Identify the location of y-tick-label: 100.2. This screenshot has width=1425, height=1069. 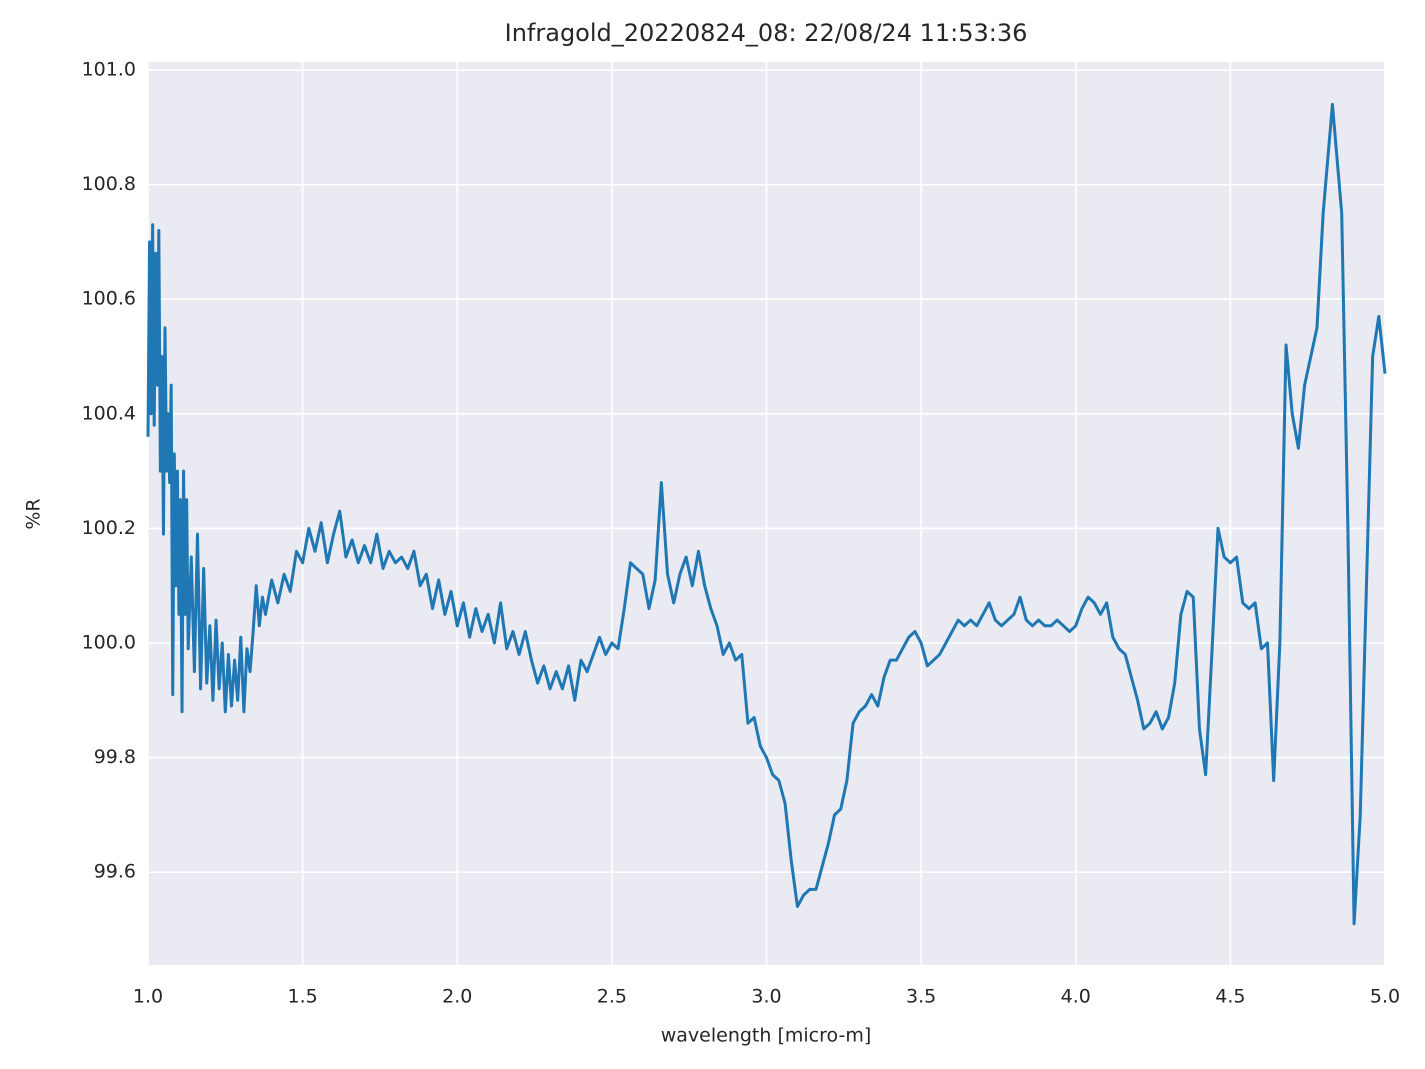
(109, 528).